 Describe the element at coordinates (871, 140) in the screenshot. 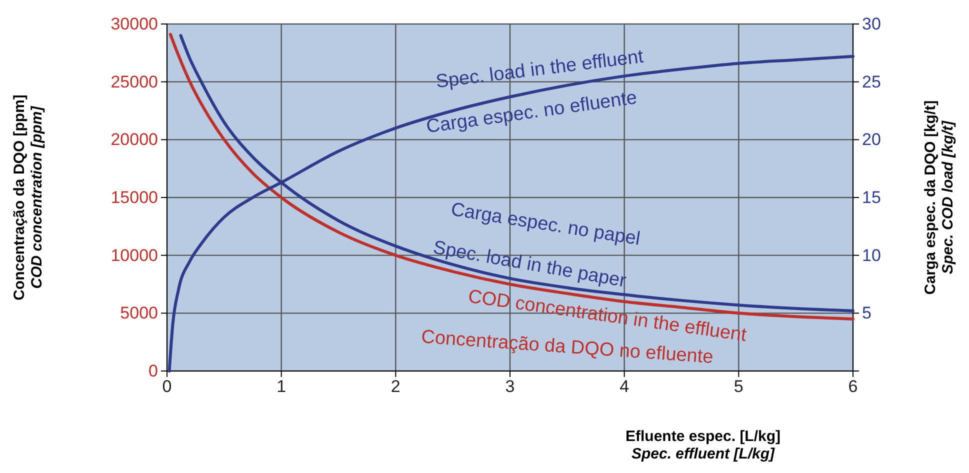

I see `y2-tick-label: 20` at that location.